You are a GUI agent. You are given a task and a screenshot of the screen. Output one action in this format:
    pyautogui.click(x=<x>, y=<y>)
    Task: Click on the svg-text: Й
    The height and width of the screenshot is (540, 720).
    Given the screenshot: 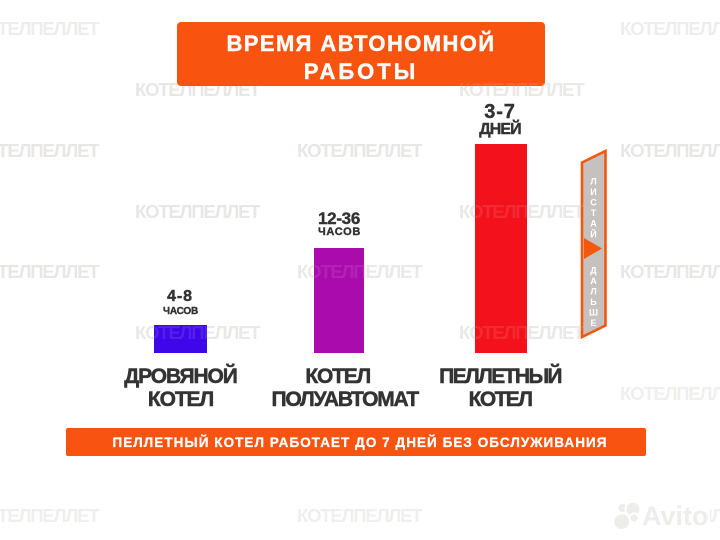 What is the action you would take?
    pyautogui.click(x=593, y=234)
    